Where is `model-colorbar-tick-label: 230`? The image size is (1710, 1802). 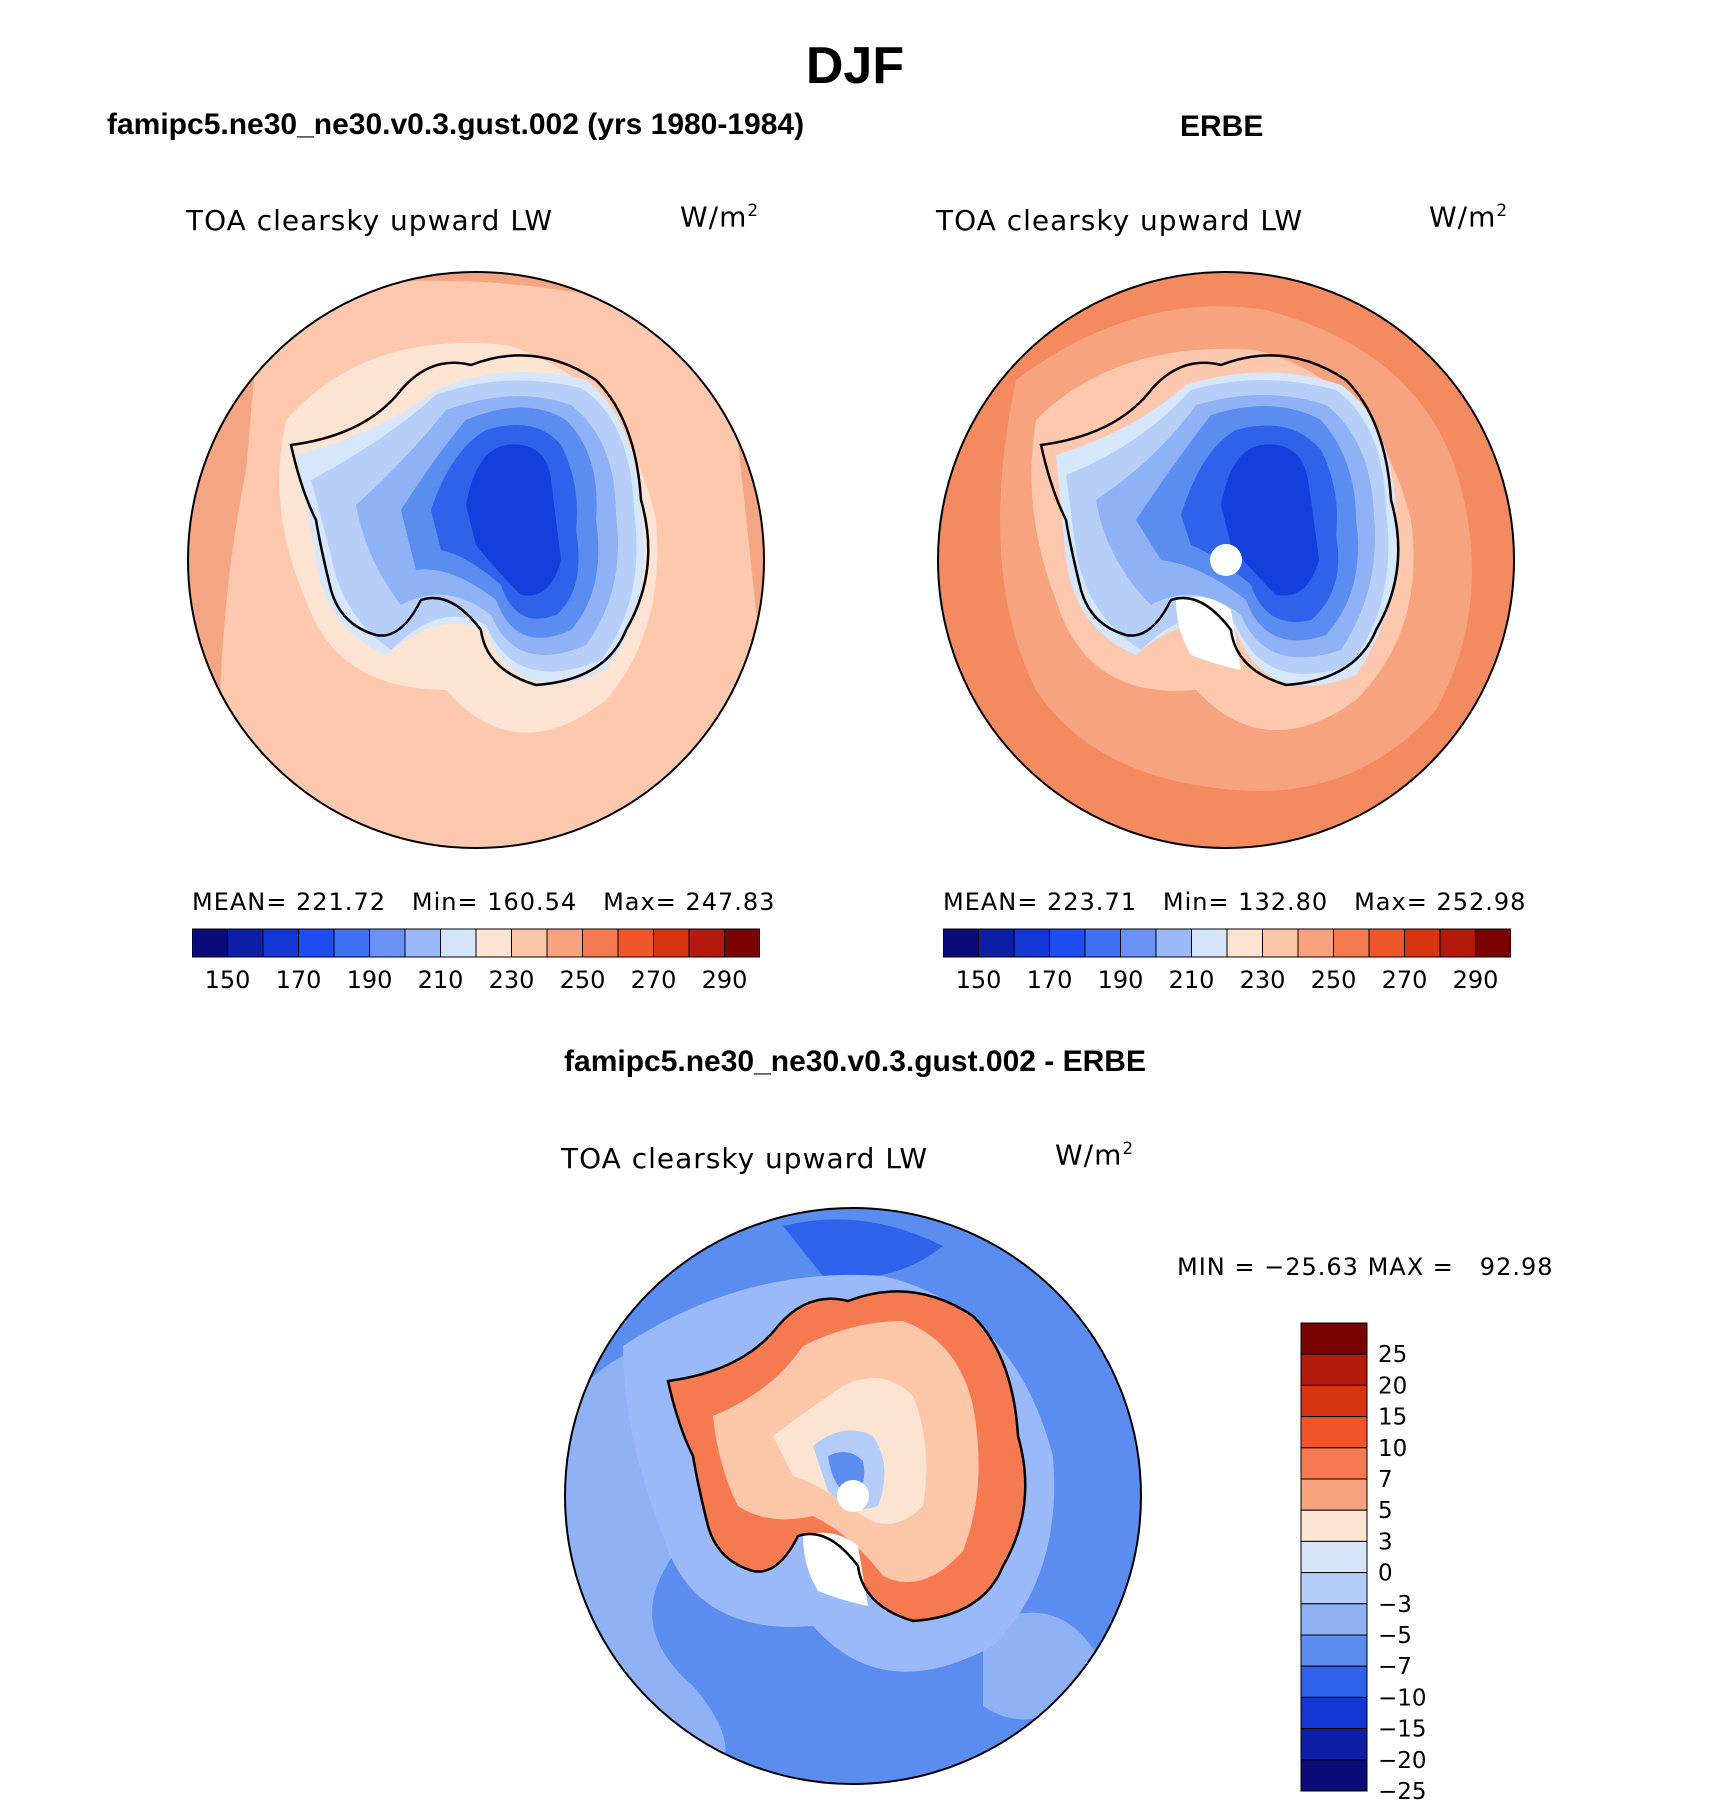
model-colorbar-tick-label: 230 is located at coordinates (512, 980).